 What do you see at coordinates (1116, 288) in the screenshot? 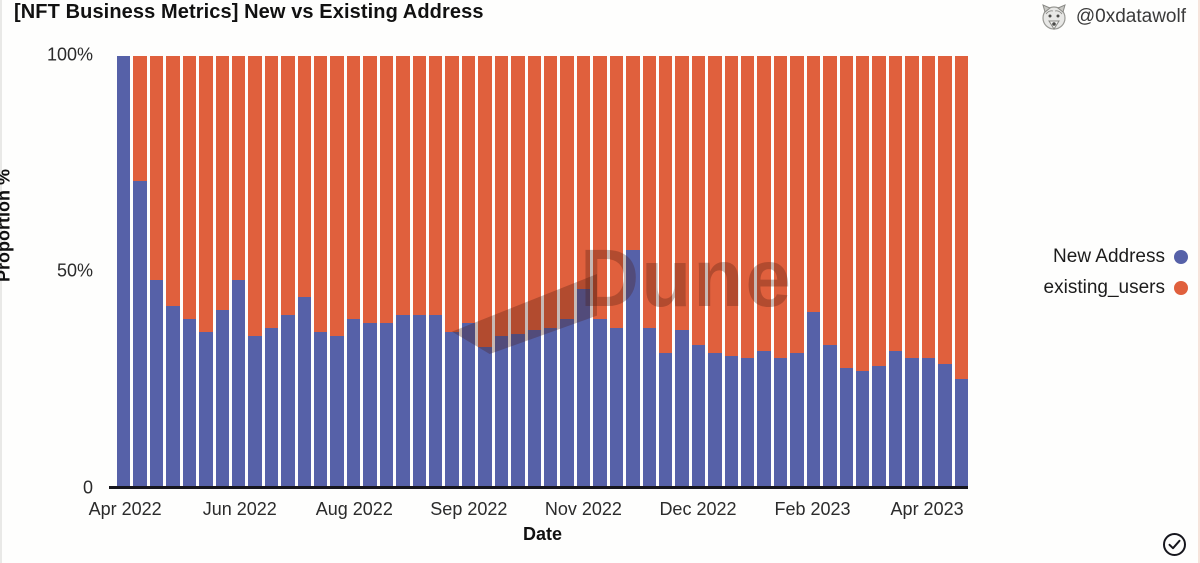
I see `legend-item-existing_users: existing_users` at bounding box center [1116, 288].